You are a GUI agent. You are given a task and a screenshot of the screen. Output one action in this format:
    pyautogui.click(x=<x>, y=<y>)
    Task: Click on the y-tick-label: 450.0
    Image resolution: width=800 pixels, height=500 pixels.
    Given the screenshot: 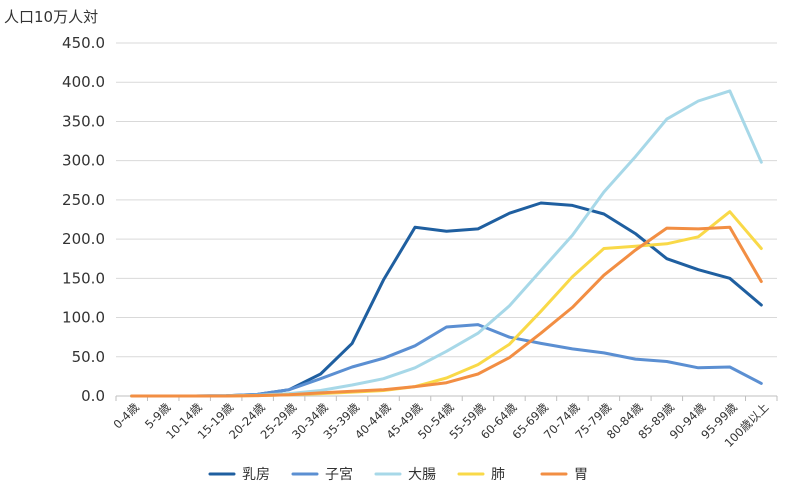 What is the action you would take?
    pyautogui.click(x=83, y=43)
    